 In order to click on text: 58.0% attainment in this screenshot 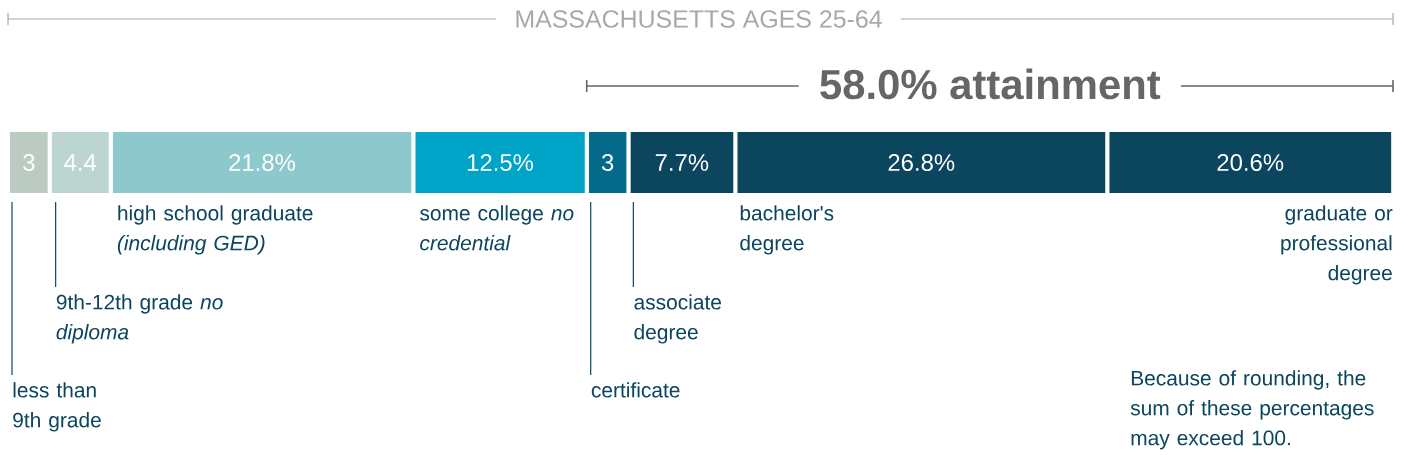, I will do `click(990, 84)`.